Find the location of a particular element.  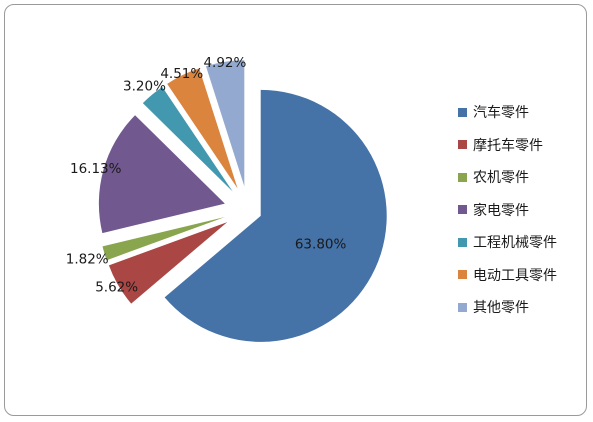

legend-item-appliance-parts: 家电零件 is located at coordinates (507, 210).